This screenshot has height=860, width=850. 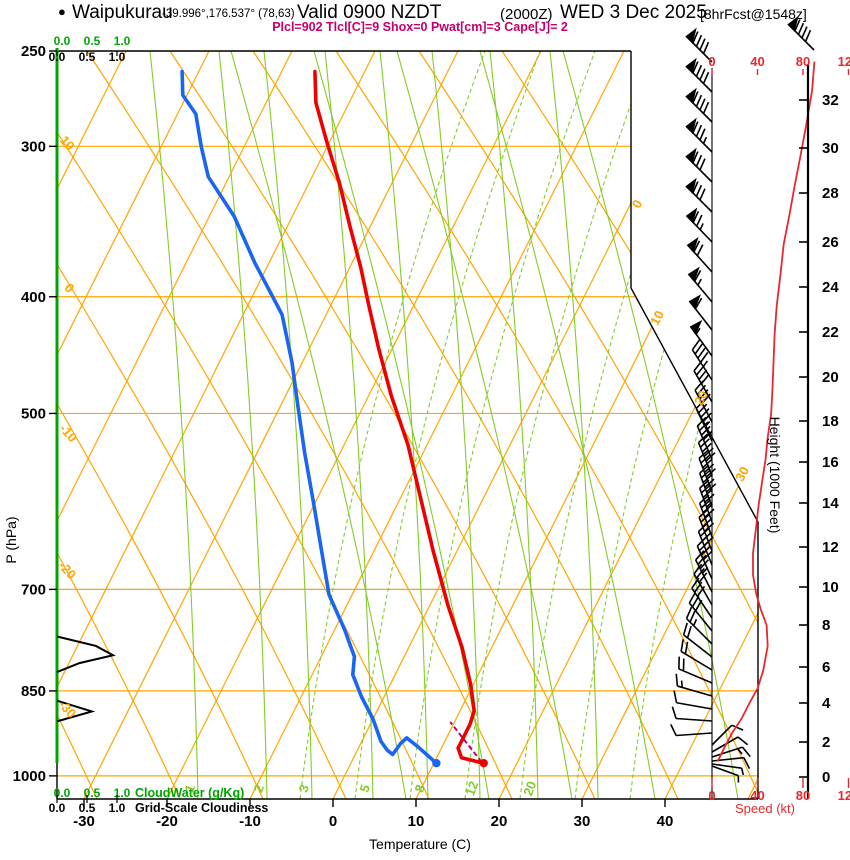 What do you see at coordinates (779, 435) in the screenshot?
I see `speed-axis: 0040408080120120Speed (kt)` at bounding box center [779, 435].